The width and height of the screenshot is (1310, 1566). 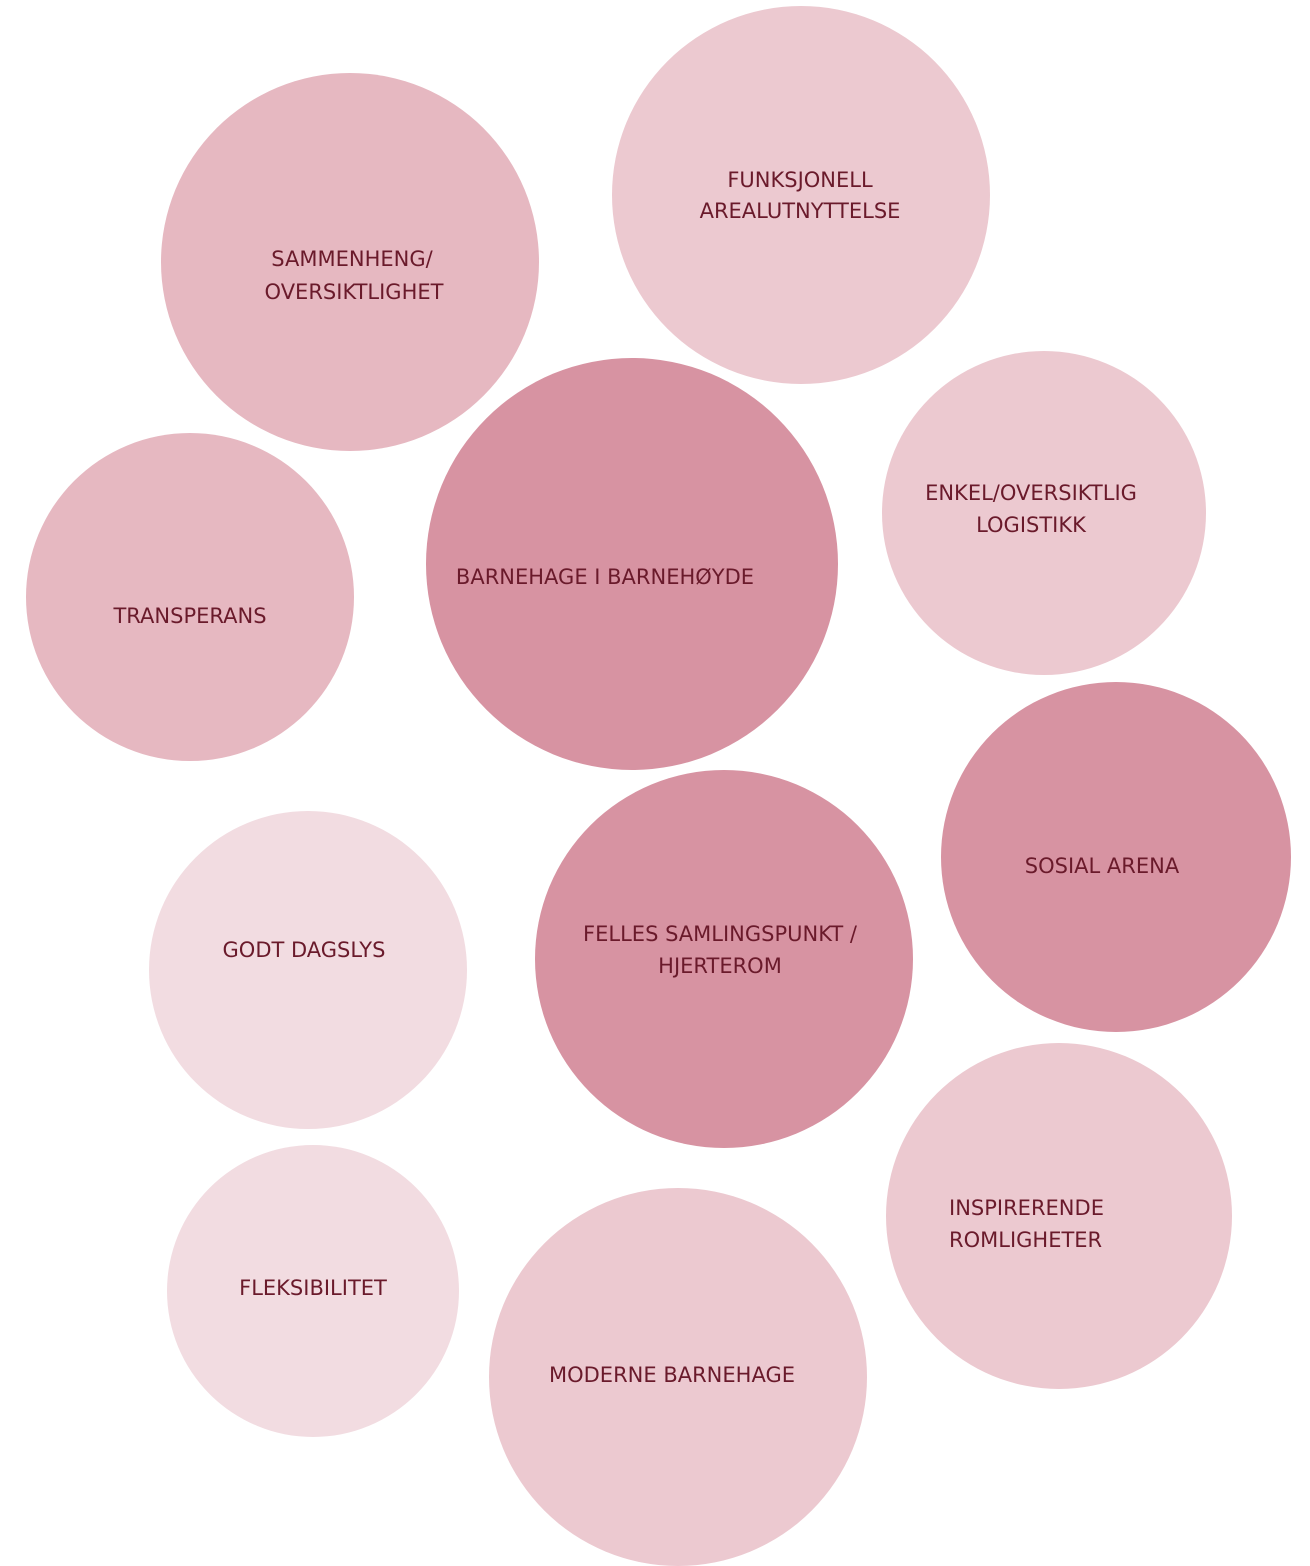 What do you see at coordinates (1102, 866) in the screenshot?
I see `node-label: SOSIAL ARENA` at bounding box center [1102, 866].